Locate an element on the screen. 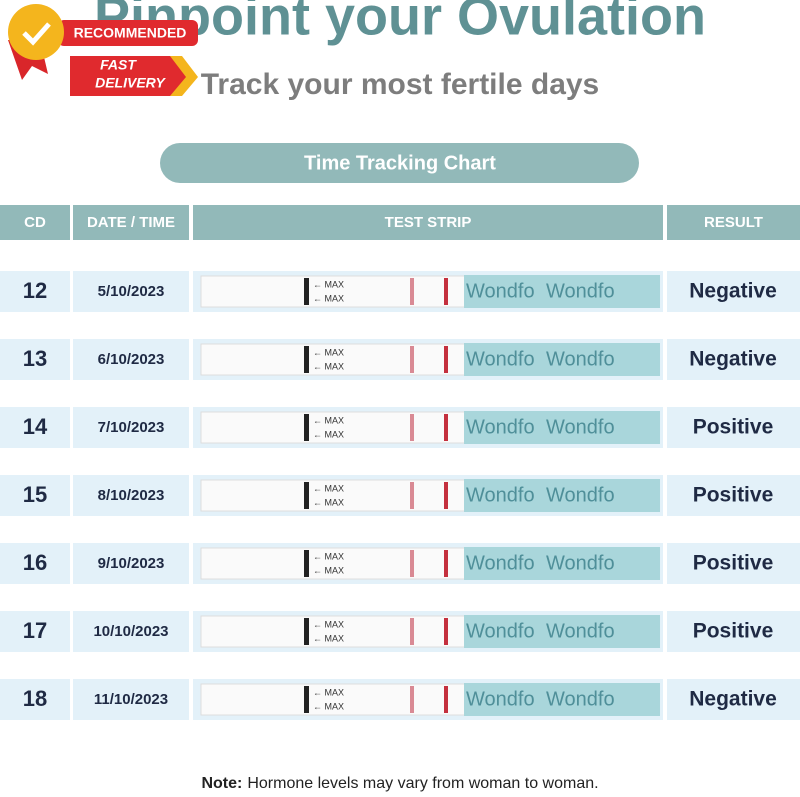 The width and height of the screenshot is (800, 797). seal is located at coordinates (36, 32).